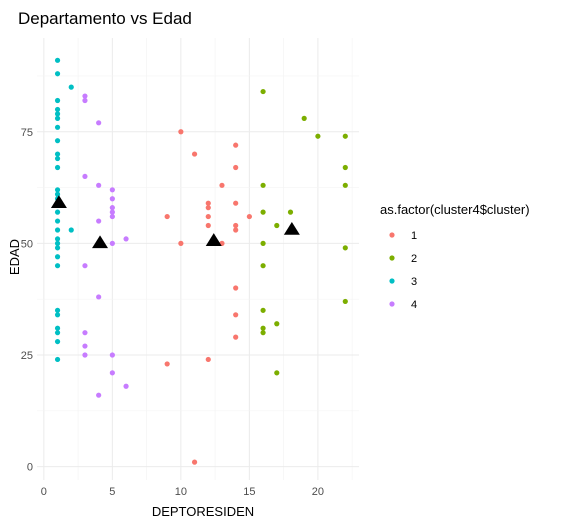 This screenshot has height=526, width=567. I want to click on y-tick-label: 75, so click(27, 133).